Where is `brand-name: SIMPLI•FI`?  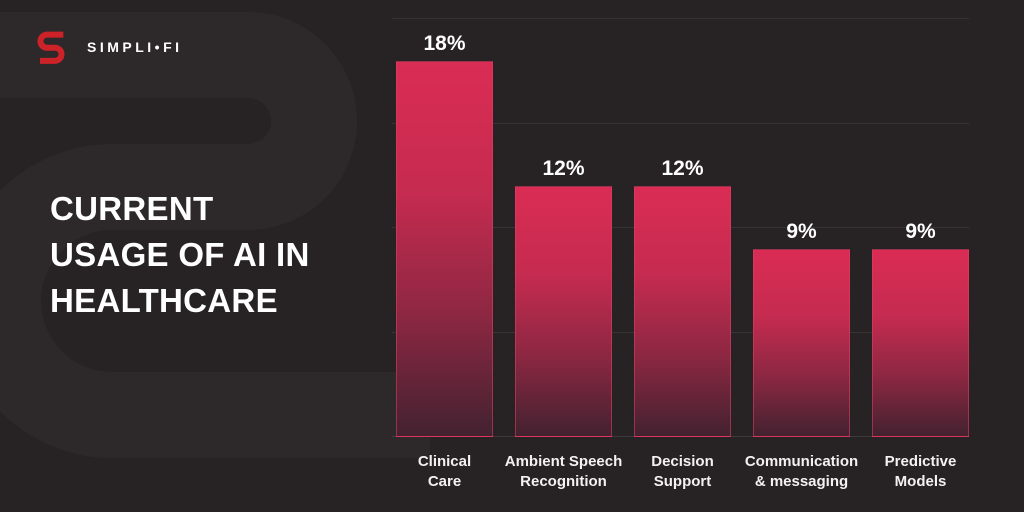 brand-name: SIMPLI•FI is located at coordinates (135, 46).